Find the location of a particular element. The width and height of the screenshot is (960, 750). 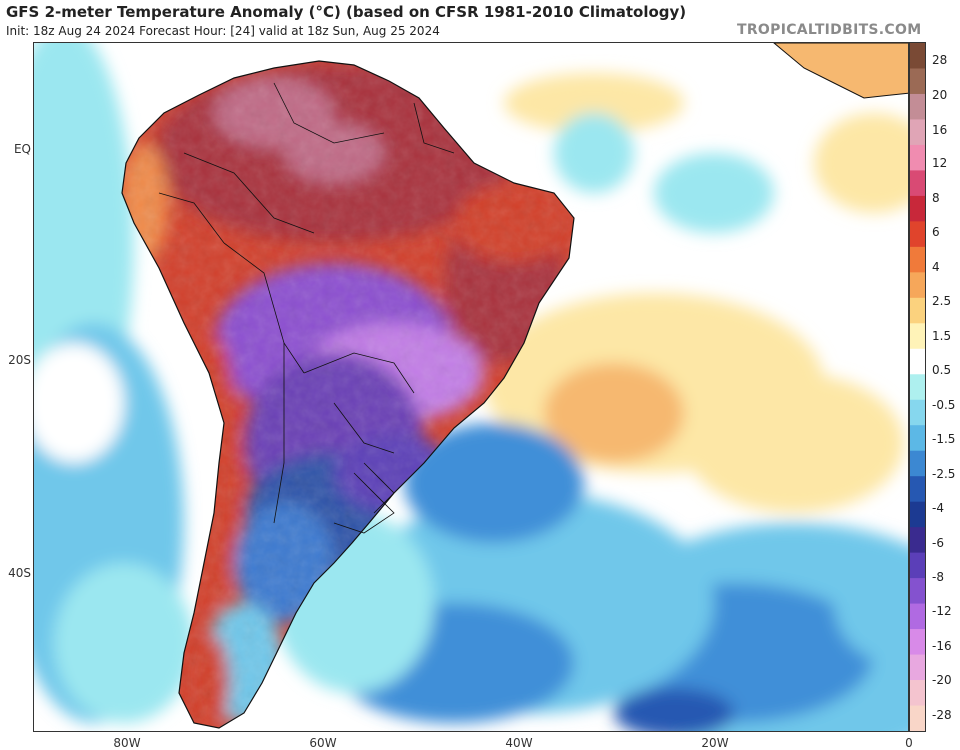

lon-label-20w: 20W is located at coordinates (715, 743).